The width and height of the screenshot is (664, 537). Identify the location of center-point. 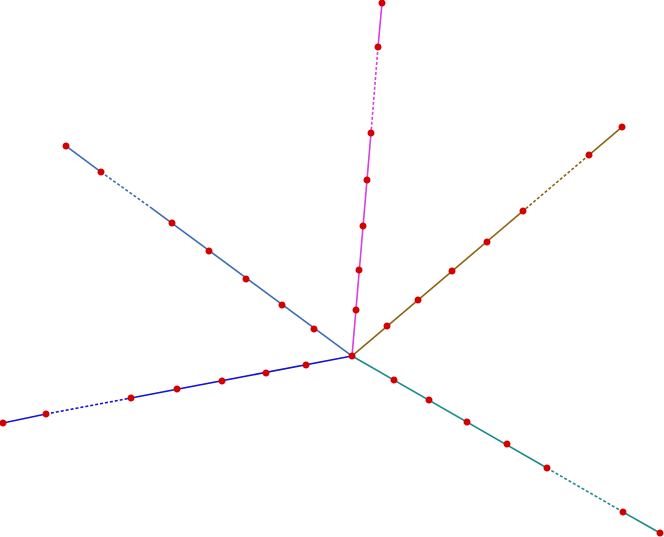
(352, 356).